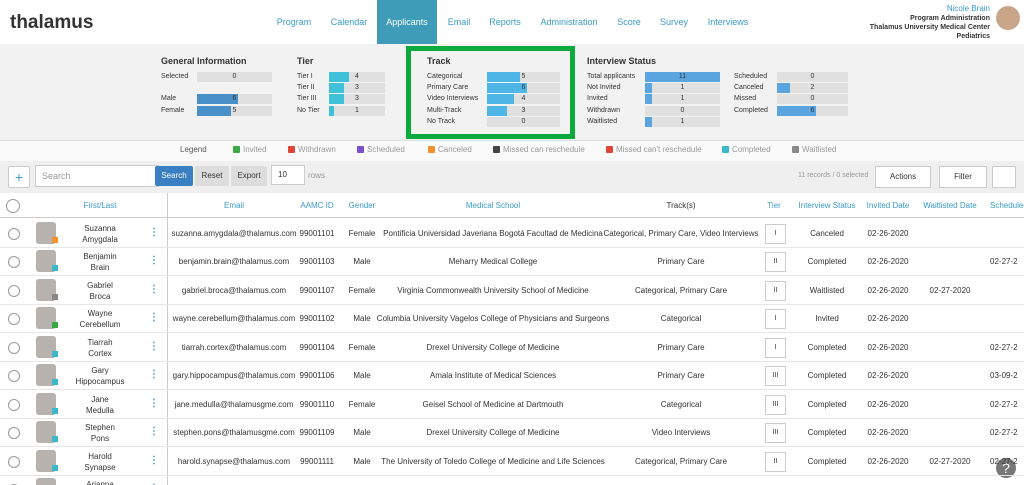 The image size is (1024, 485). I want to click on stats-label: Total applicants, so click(611, 76).